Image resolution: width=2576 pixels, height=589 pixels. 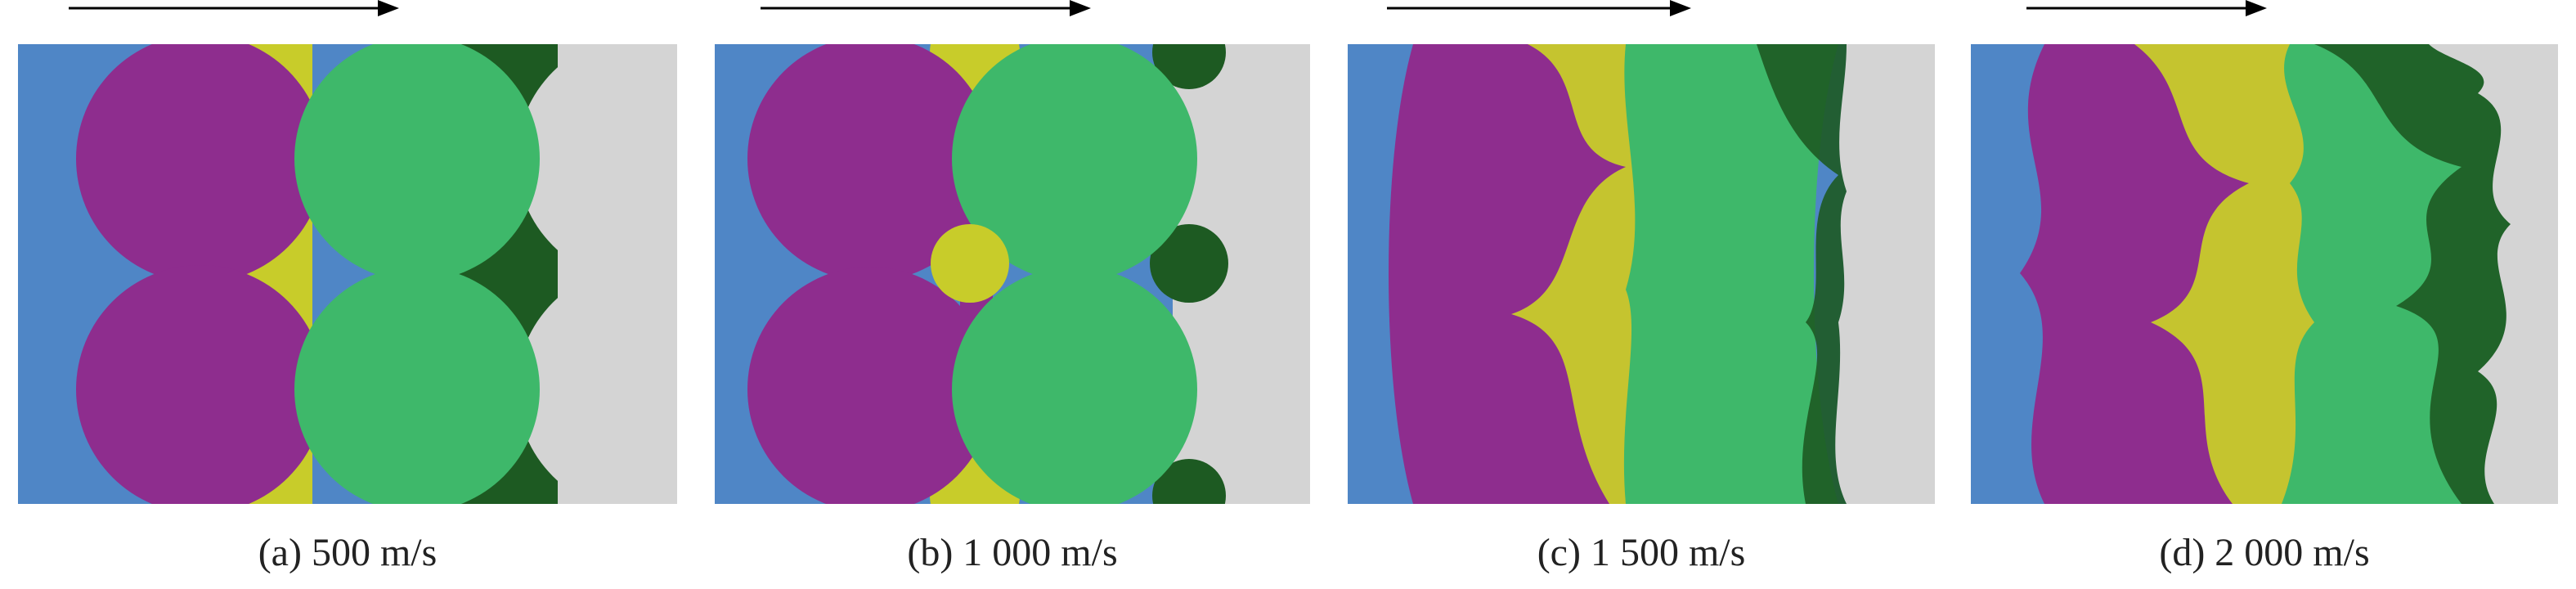 What do you see at coordinates (2146, 8) in the screenshot?
I see `flow-direction-arrow-d` at bounding box center [2146, 8].